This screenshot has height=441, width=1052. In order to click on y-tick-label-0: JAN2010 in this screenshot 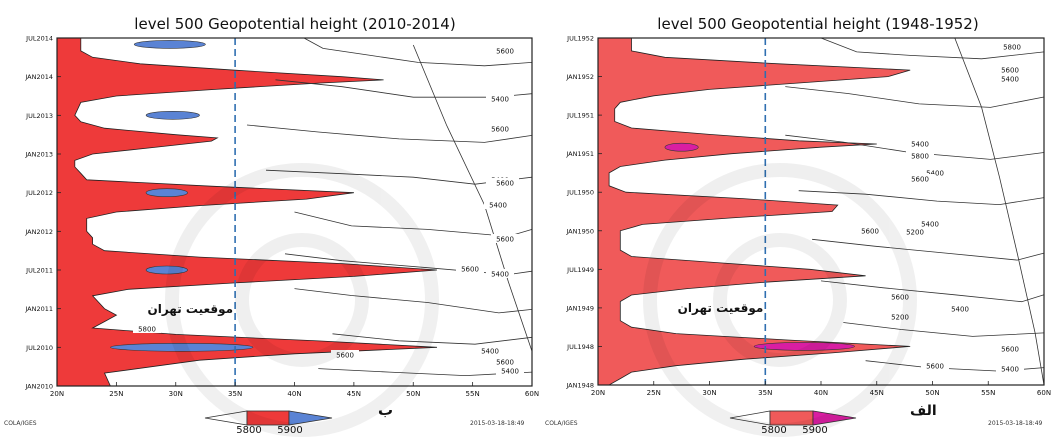, I will do `click(38, 387)`.